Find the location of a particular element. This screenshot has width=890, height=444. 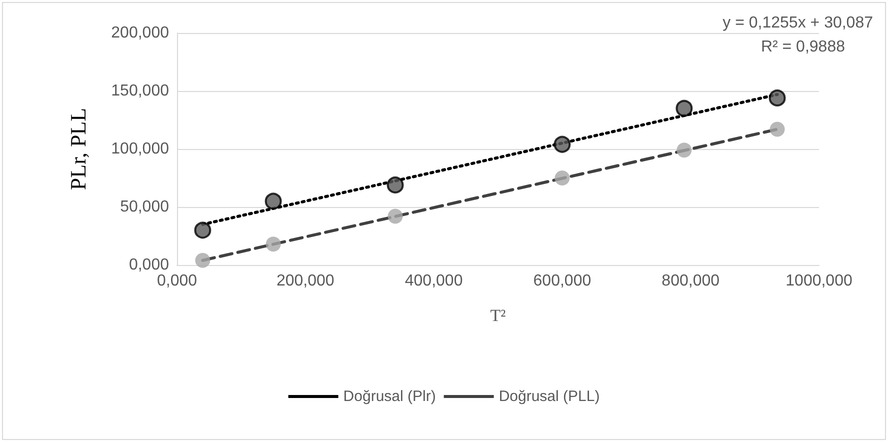

x-tick-label: 800,000 is located at coordinates (691, 281).